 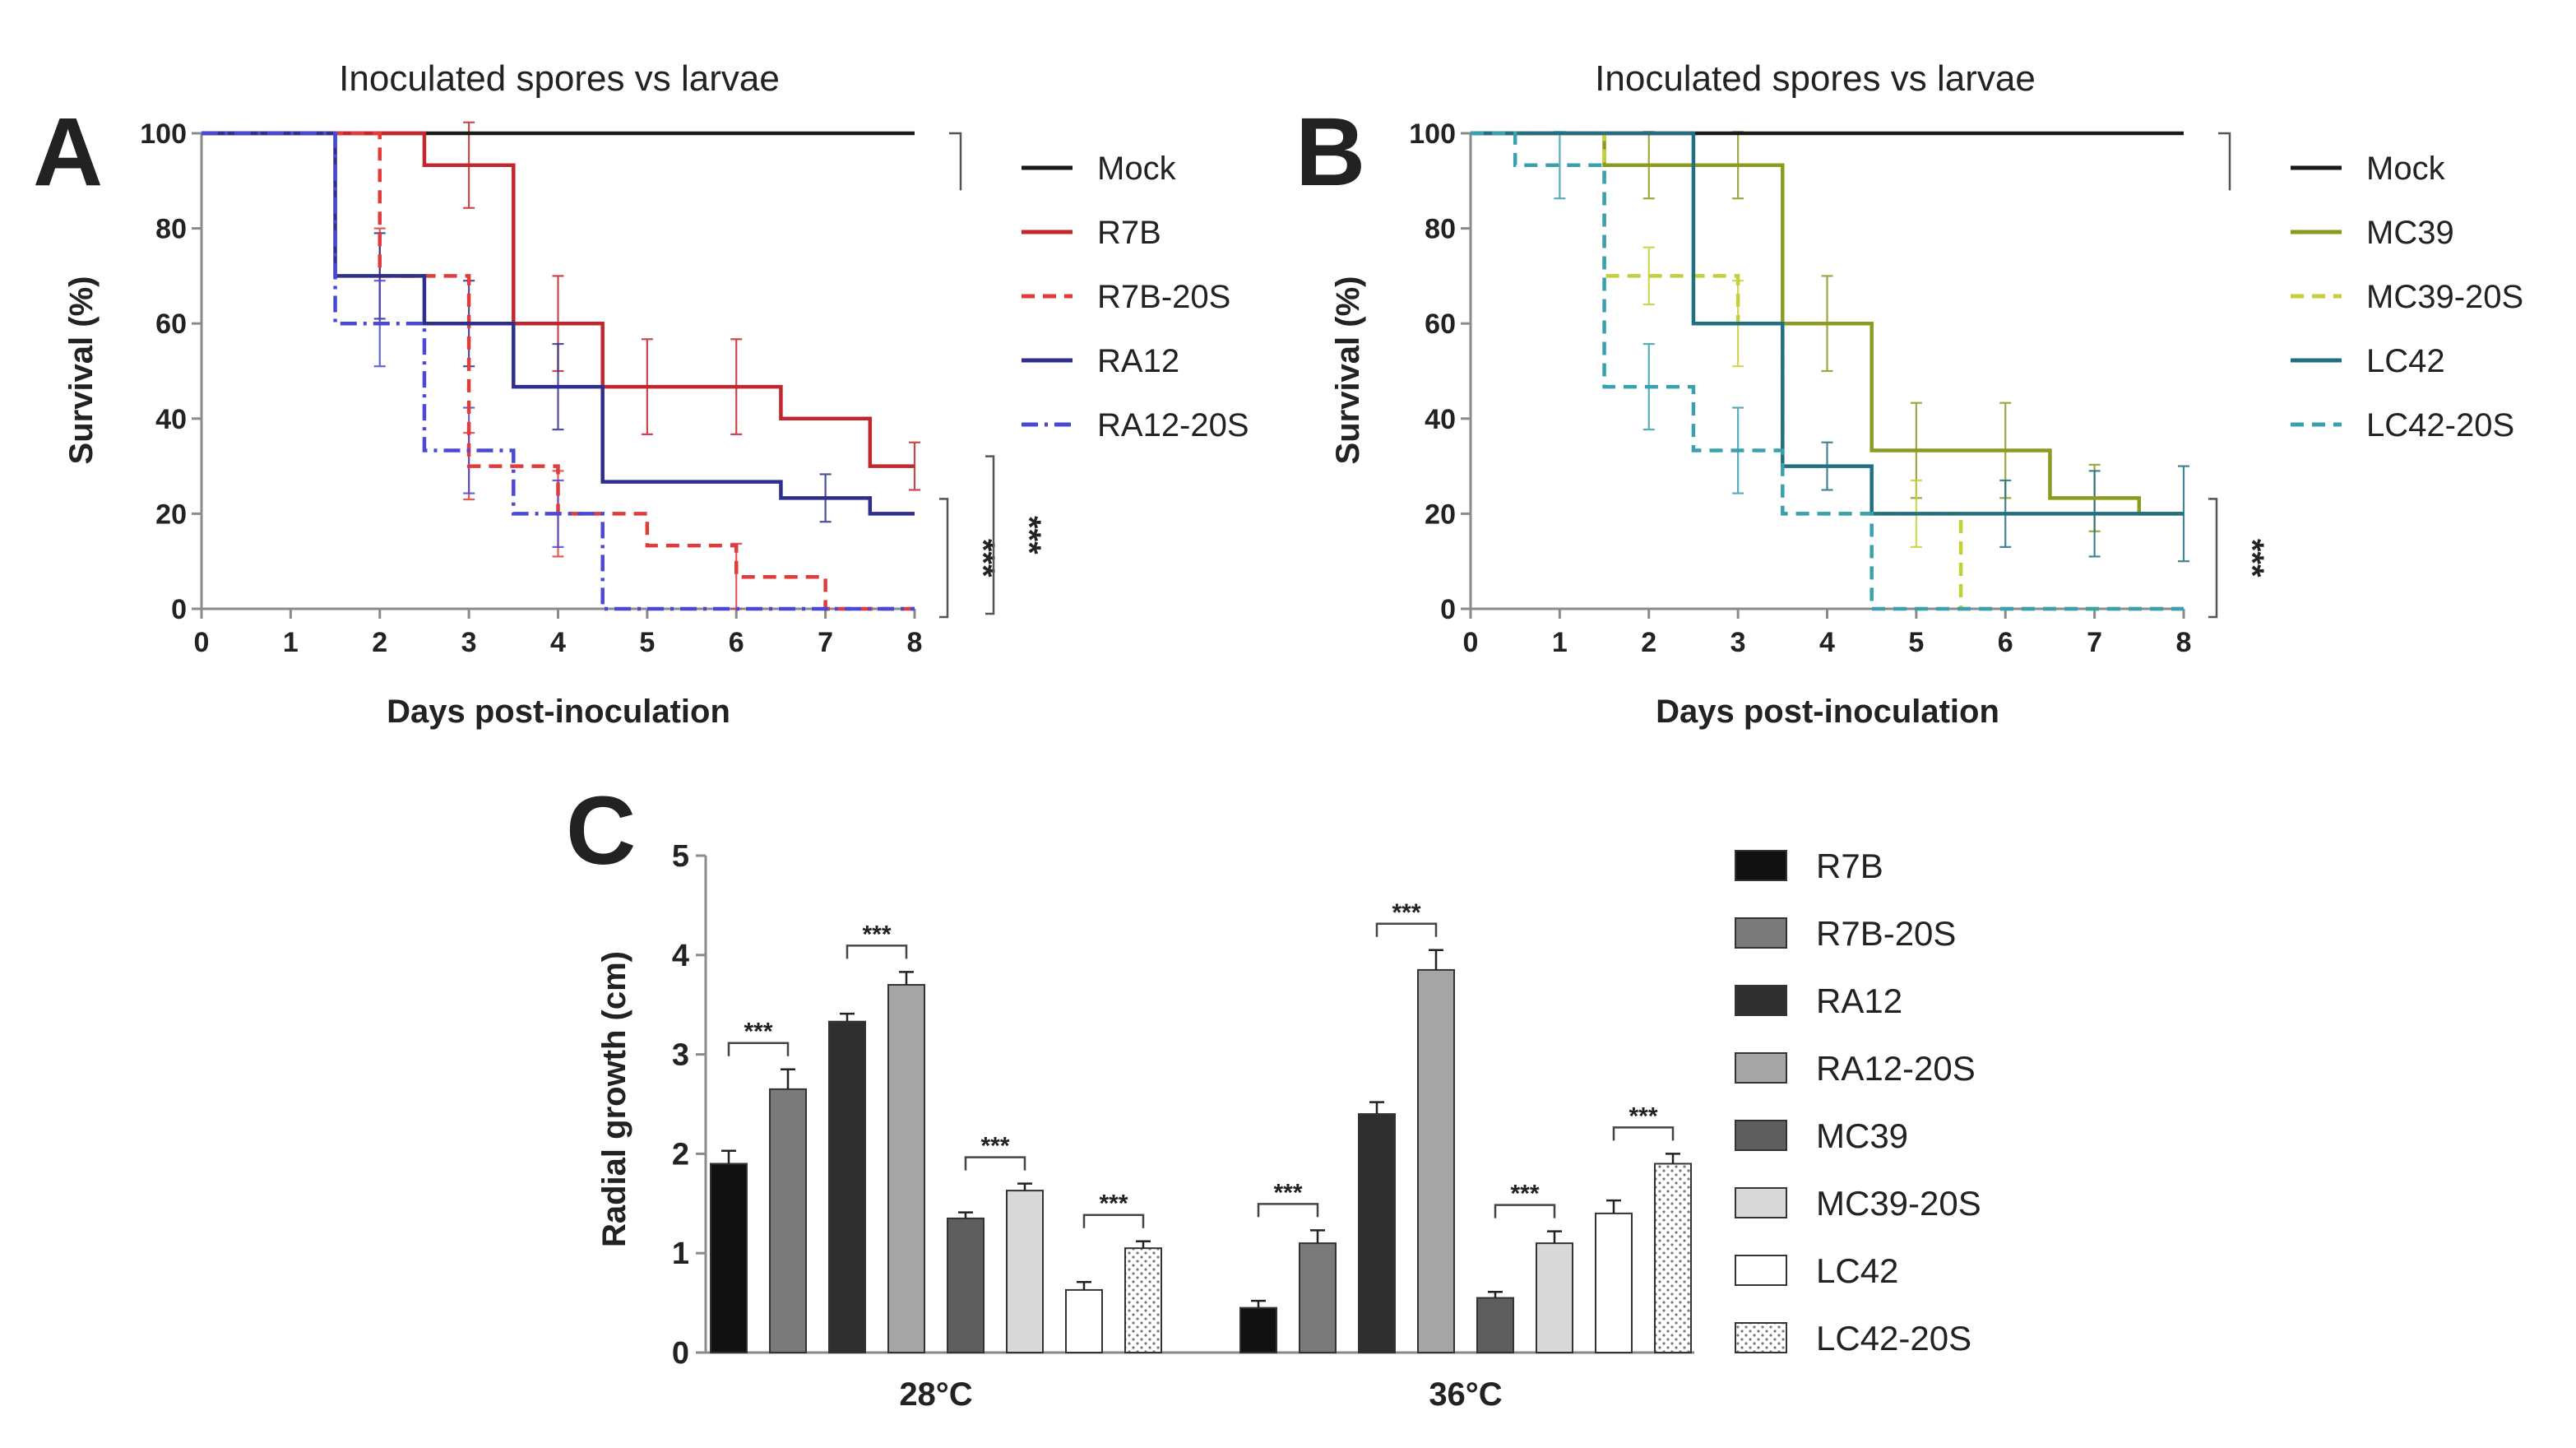 What do you see at coordinates (1738, 642) in the screenshot?
I see `x-tick-label: 3` at bounding box center [1738, 642].